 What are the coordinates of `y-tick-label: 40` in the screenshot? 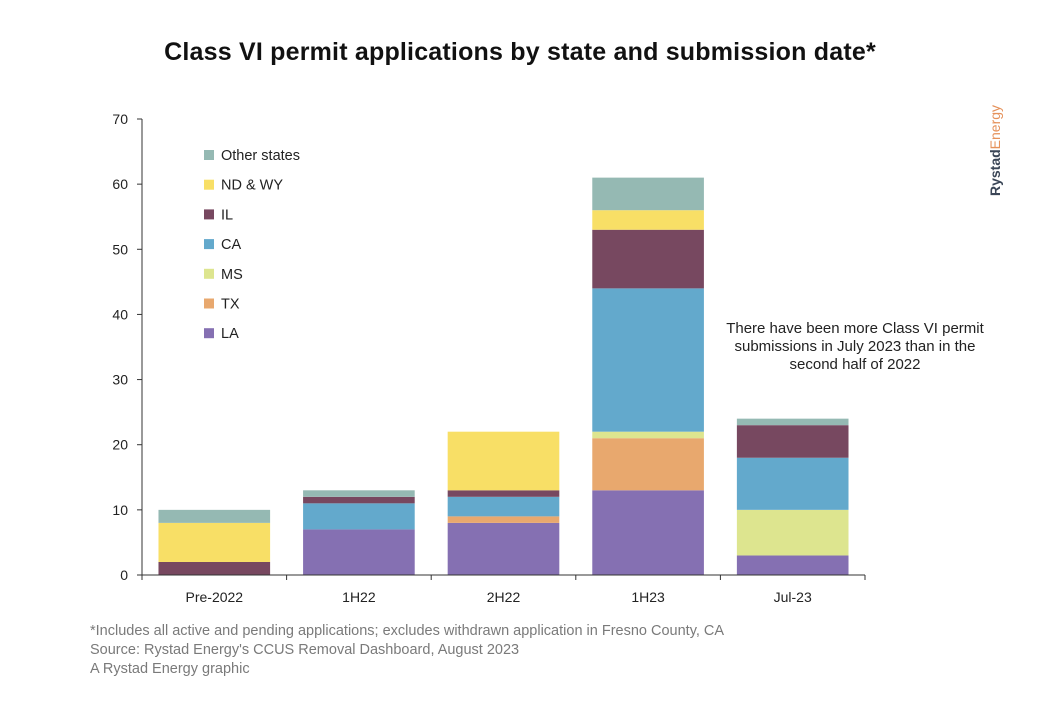 It's located at (120, 314).